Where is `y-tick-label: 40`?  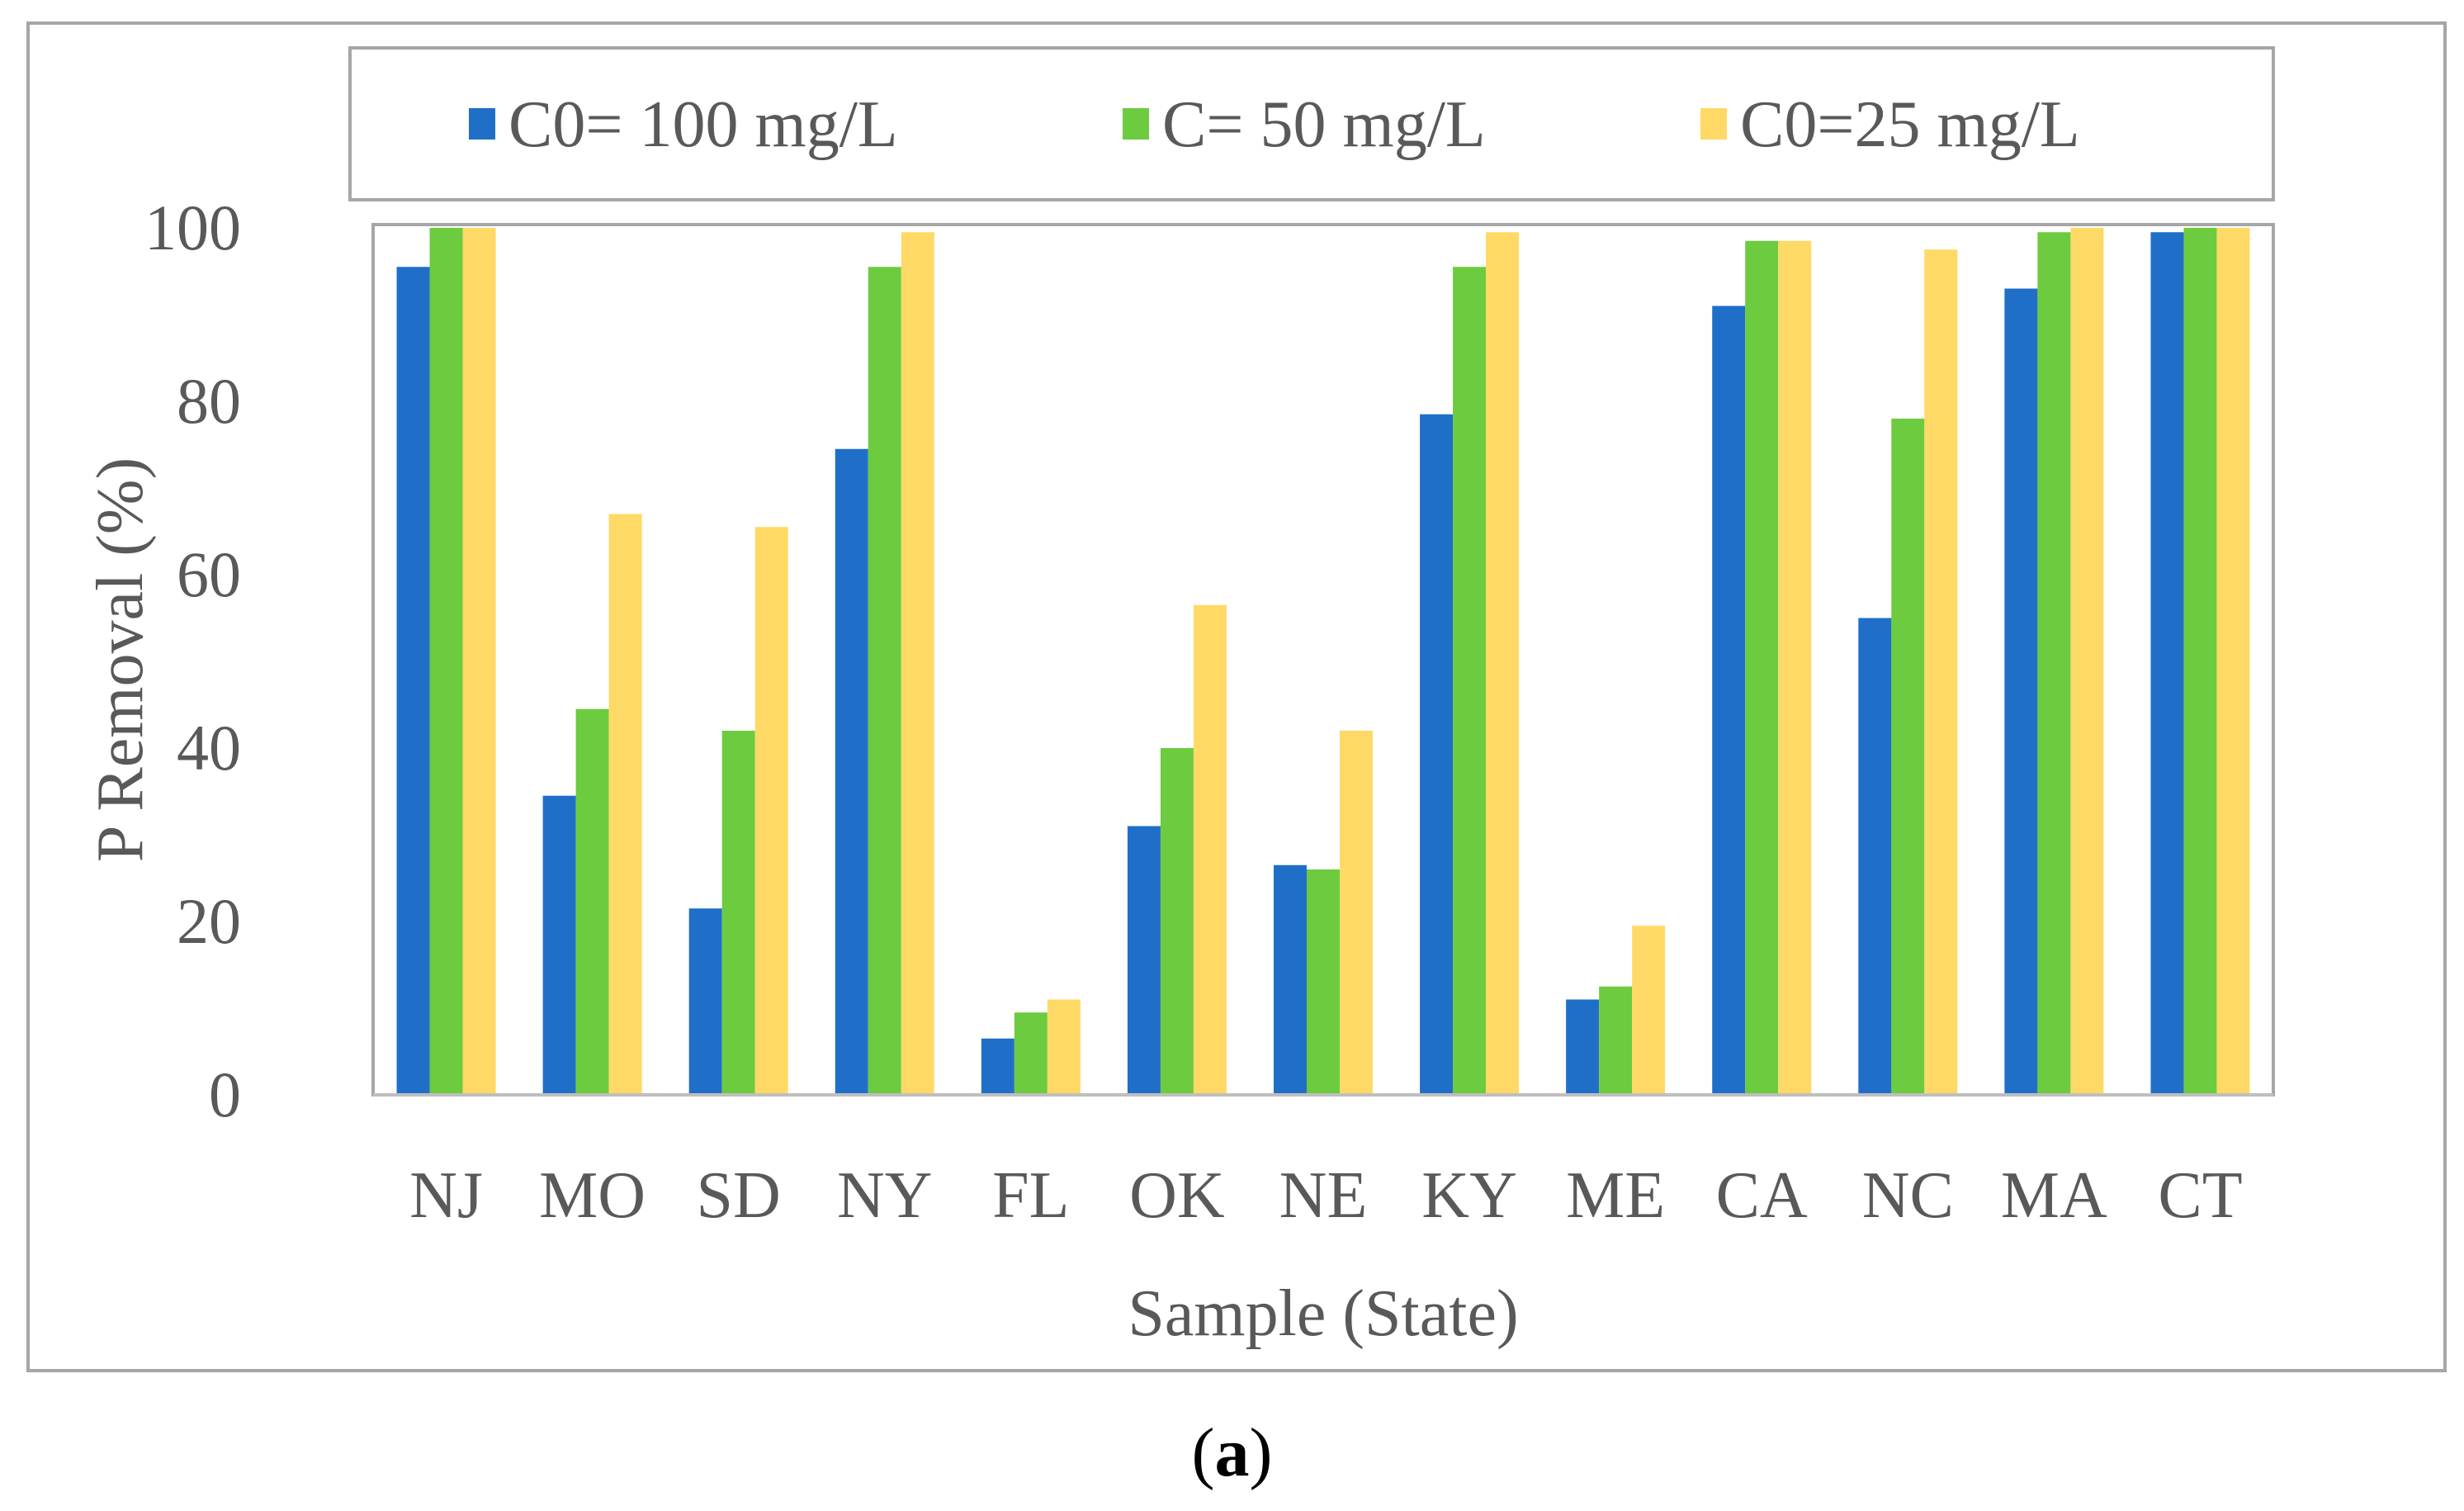 y-tick-label: 40 is located at coordinates (209, 748).